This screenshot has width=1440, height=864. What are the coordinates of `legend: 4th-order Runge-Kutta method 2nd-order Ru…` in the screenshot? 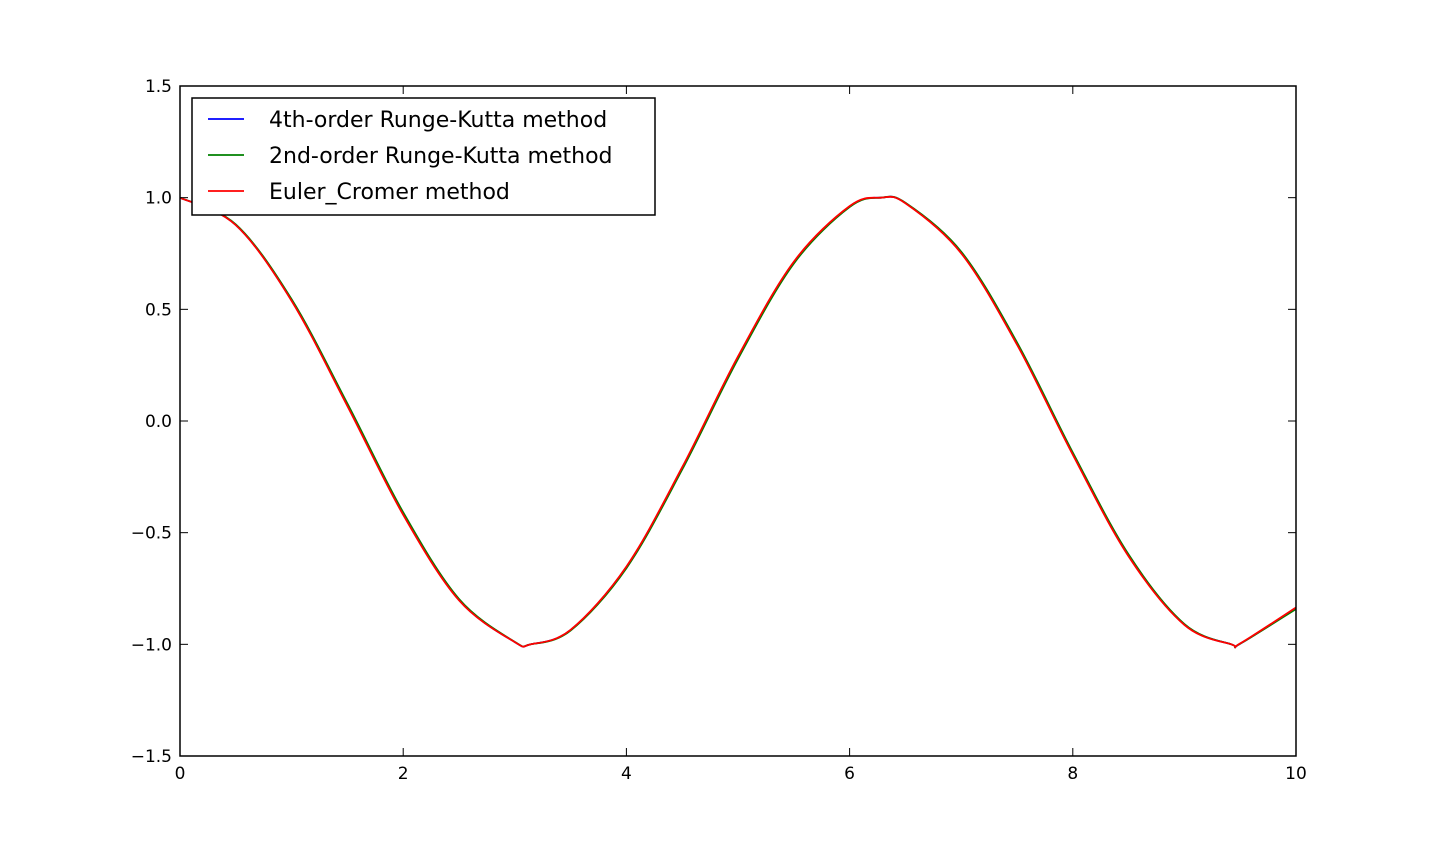 It's located at (423, 156).